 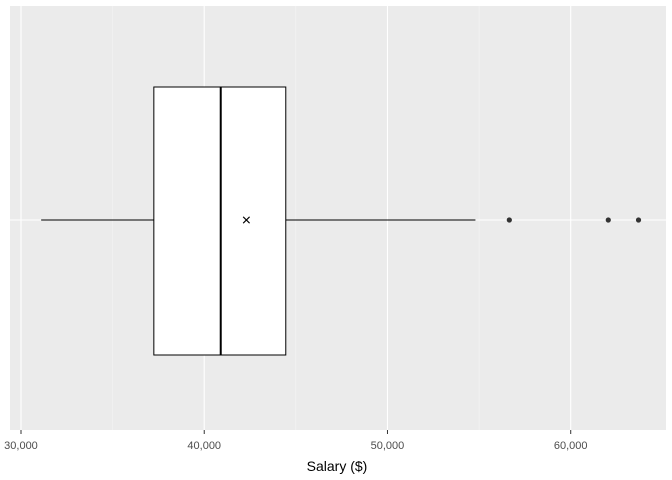 I want to click on x-tick-label: 40,000, so click(x=204, y=446).